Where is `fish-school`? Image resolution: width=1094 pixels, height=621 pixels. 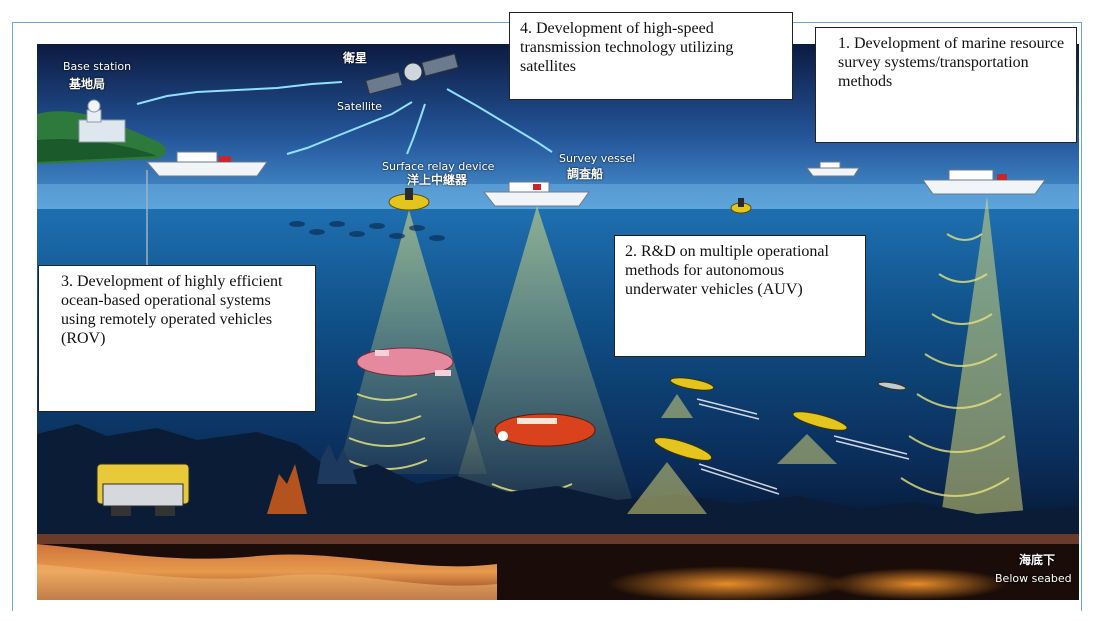
fish-school is located at coordinates (367, 231).